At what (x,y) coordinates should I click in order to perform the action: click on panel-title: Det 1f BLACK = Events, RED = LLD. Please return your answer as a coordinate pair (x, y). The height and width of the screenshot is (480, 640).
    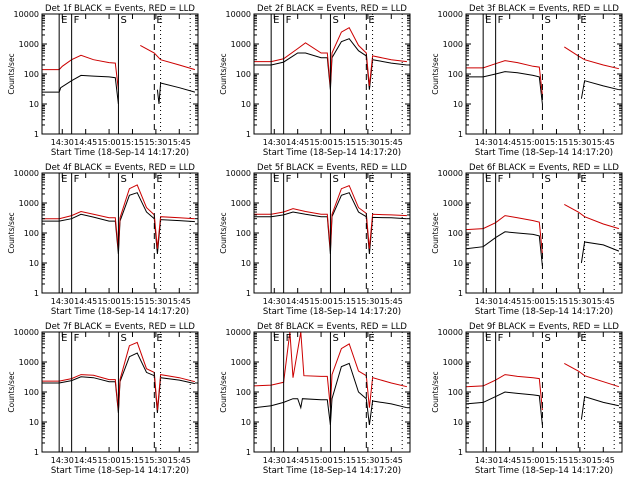
    Looking at the image, I should click on (120, 9).